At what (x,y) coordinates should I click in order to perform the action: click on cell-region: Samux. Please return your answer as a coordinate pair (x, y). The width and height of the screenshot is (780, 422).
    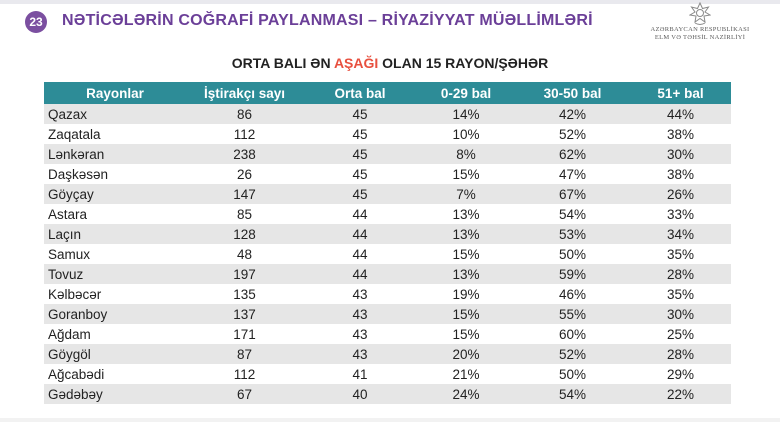
    Looking at the image, I should click on (115, 254).